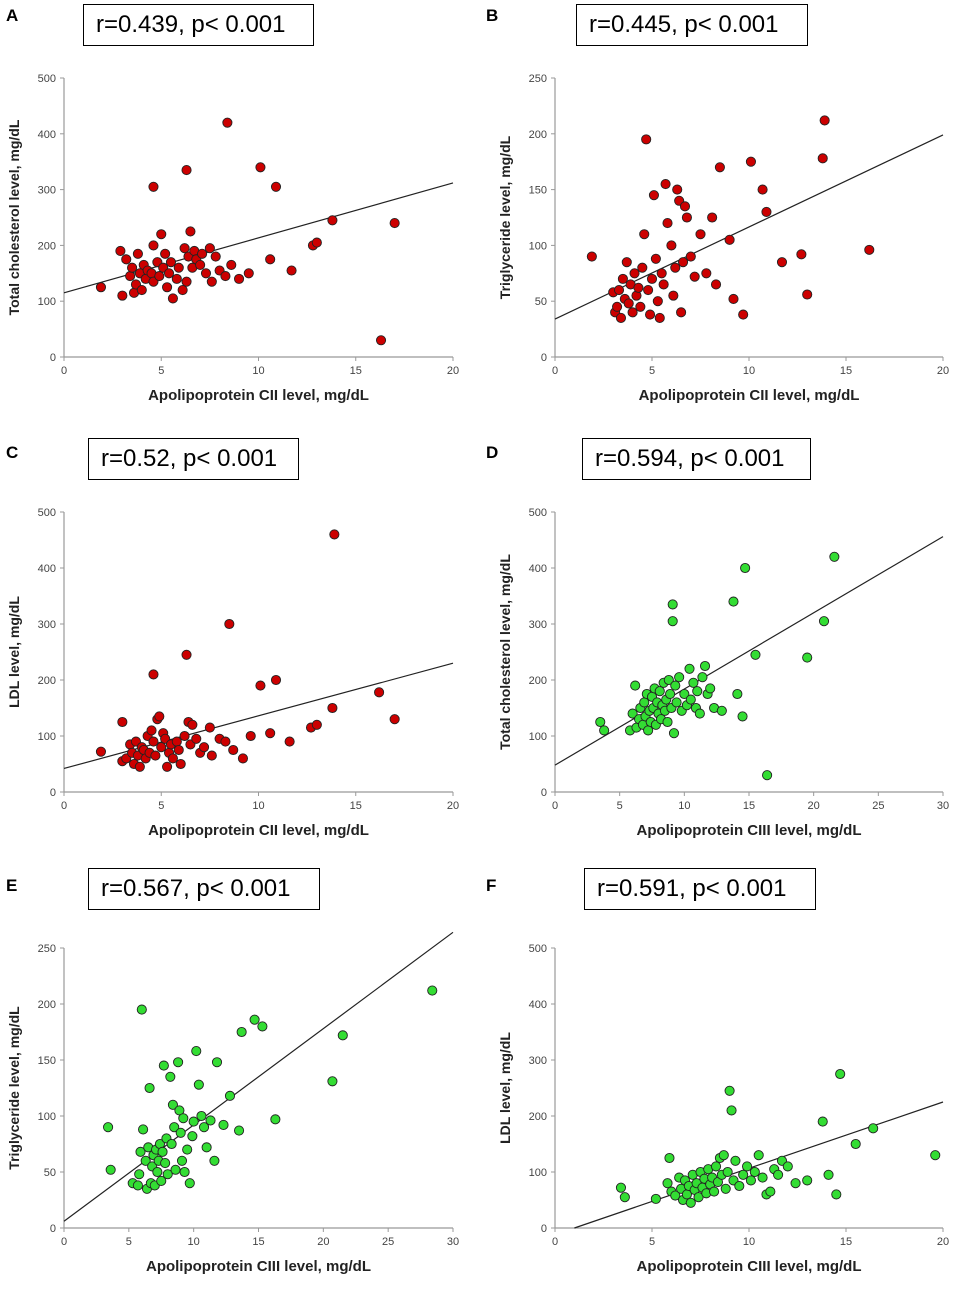 This screenshot has height=1292, width=957. I want to click on stat-box-c: r=0.52, p< 0.001, so click(193, 459).